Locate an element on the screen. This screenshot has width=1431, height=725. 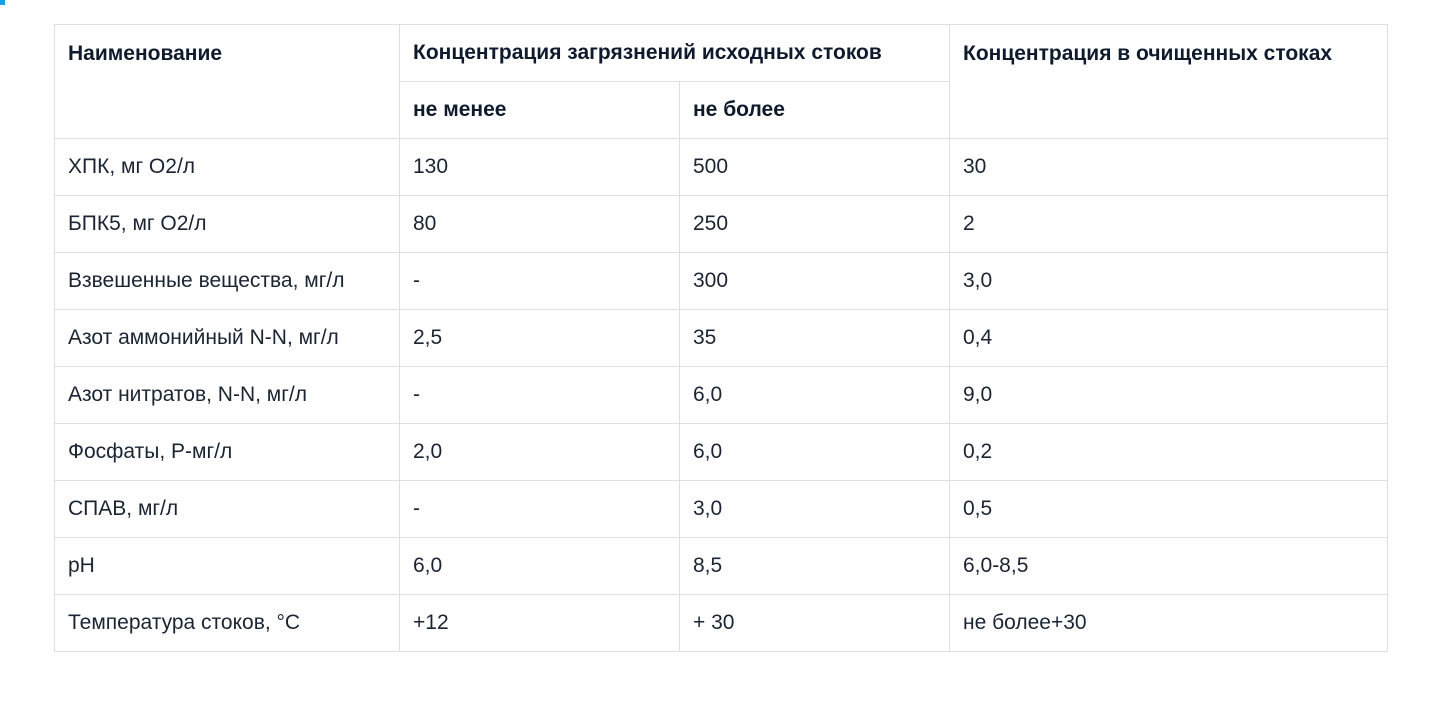
cell-name: Фосфаты, Р-мг/л is located at coordinates (227, 452).